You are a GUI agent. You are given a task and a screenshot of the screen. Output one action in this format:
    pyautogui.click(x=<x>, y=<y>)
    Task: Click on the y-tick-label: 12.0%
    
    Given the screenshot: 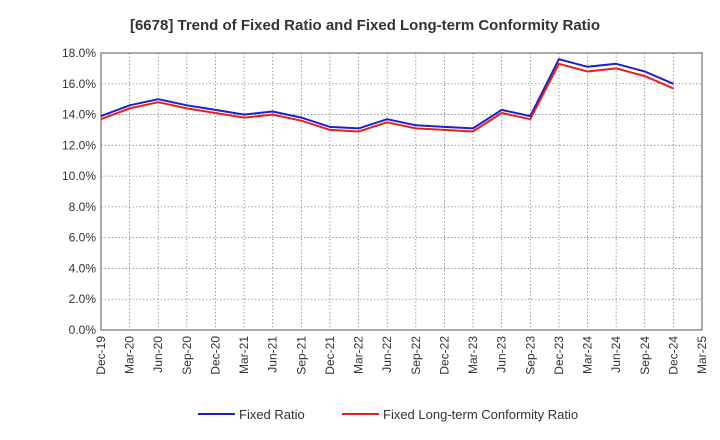 What is the action you would take?
    pyautogui.click(x=79, y=145)
    